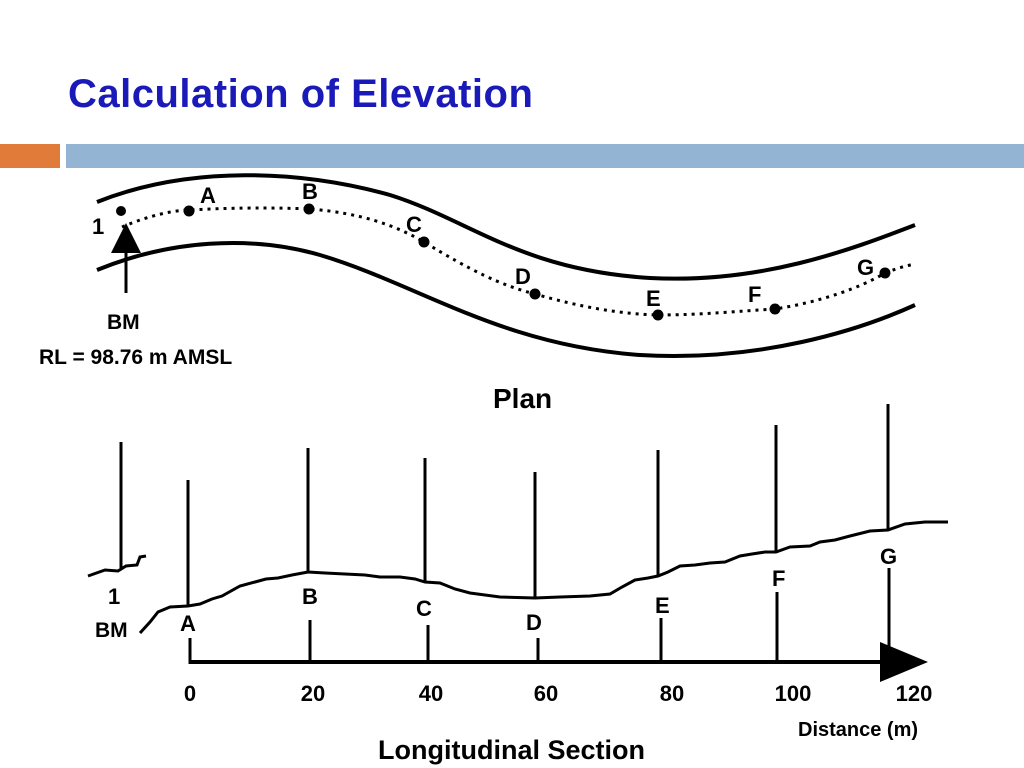  What do you see at coordinates (123, 322) in the screenshot?
I see `plan-benchmark-label: BM` at bounding box center [123, 322].